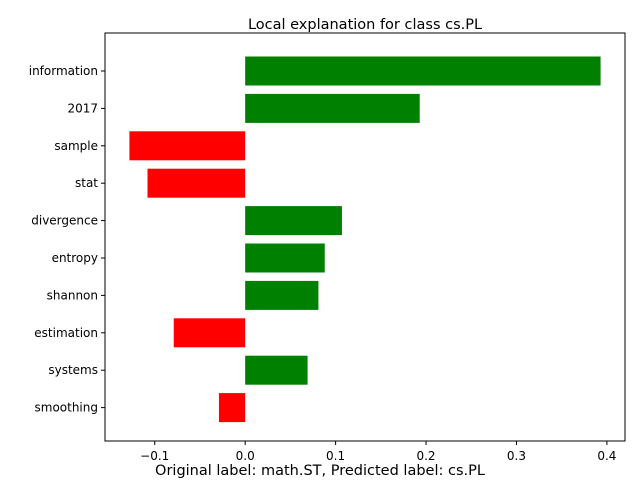 This screenshot has width=640, height=480. What do you see at coordinates (335, 456) in the screenshot?
I see `x-tick-label: 0.1` at bounding box center [335, 456].